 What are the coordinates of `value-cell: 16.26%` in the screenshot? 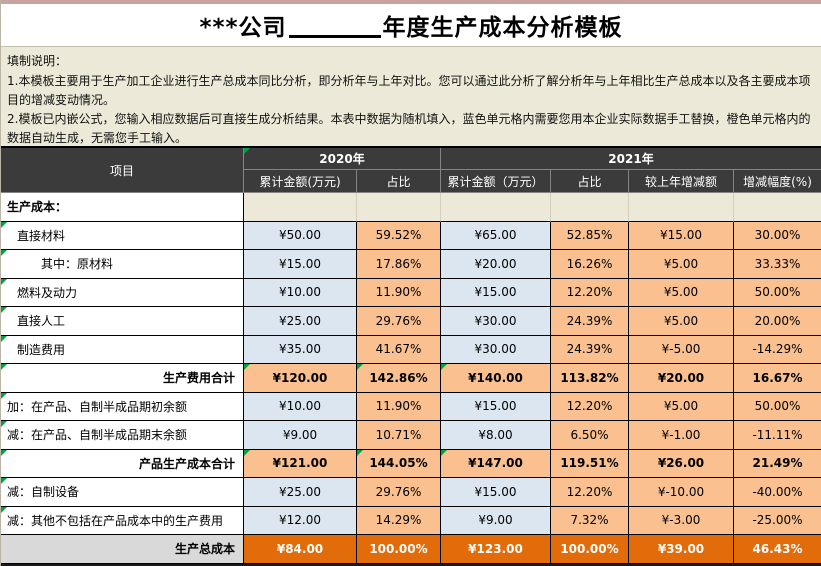 It's located at (590, 264).